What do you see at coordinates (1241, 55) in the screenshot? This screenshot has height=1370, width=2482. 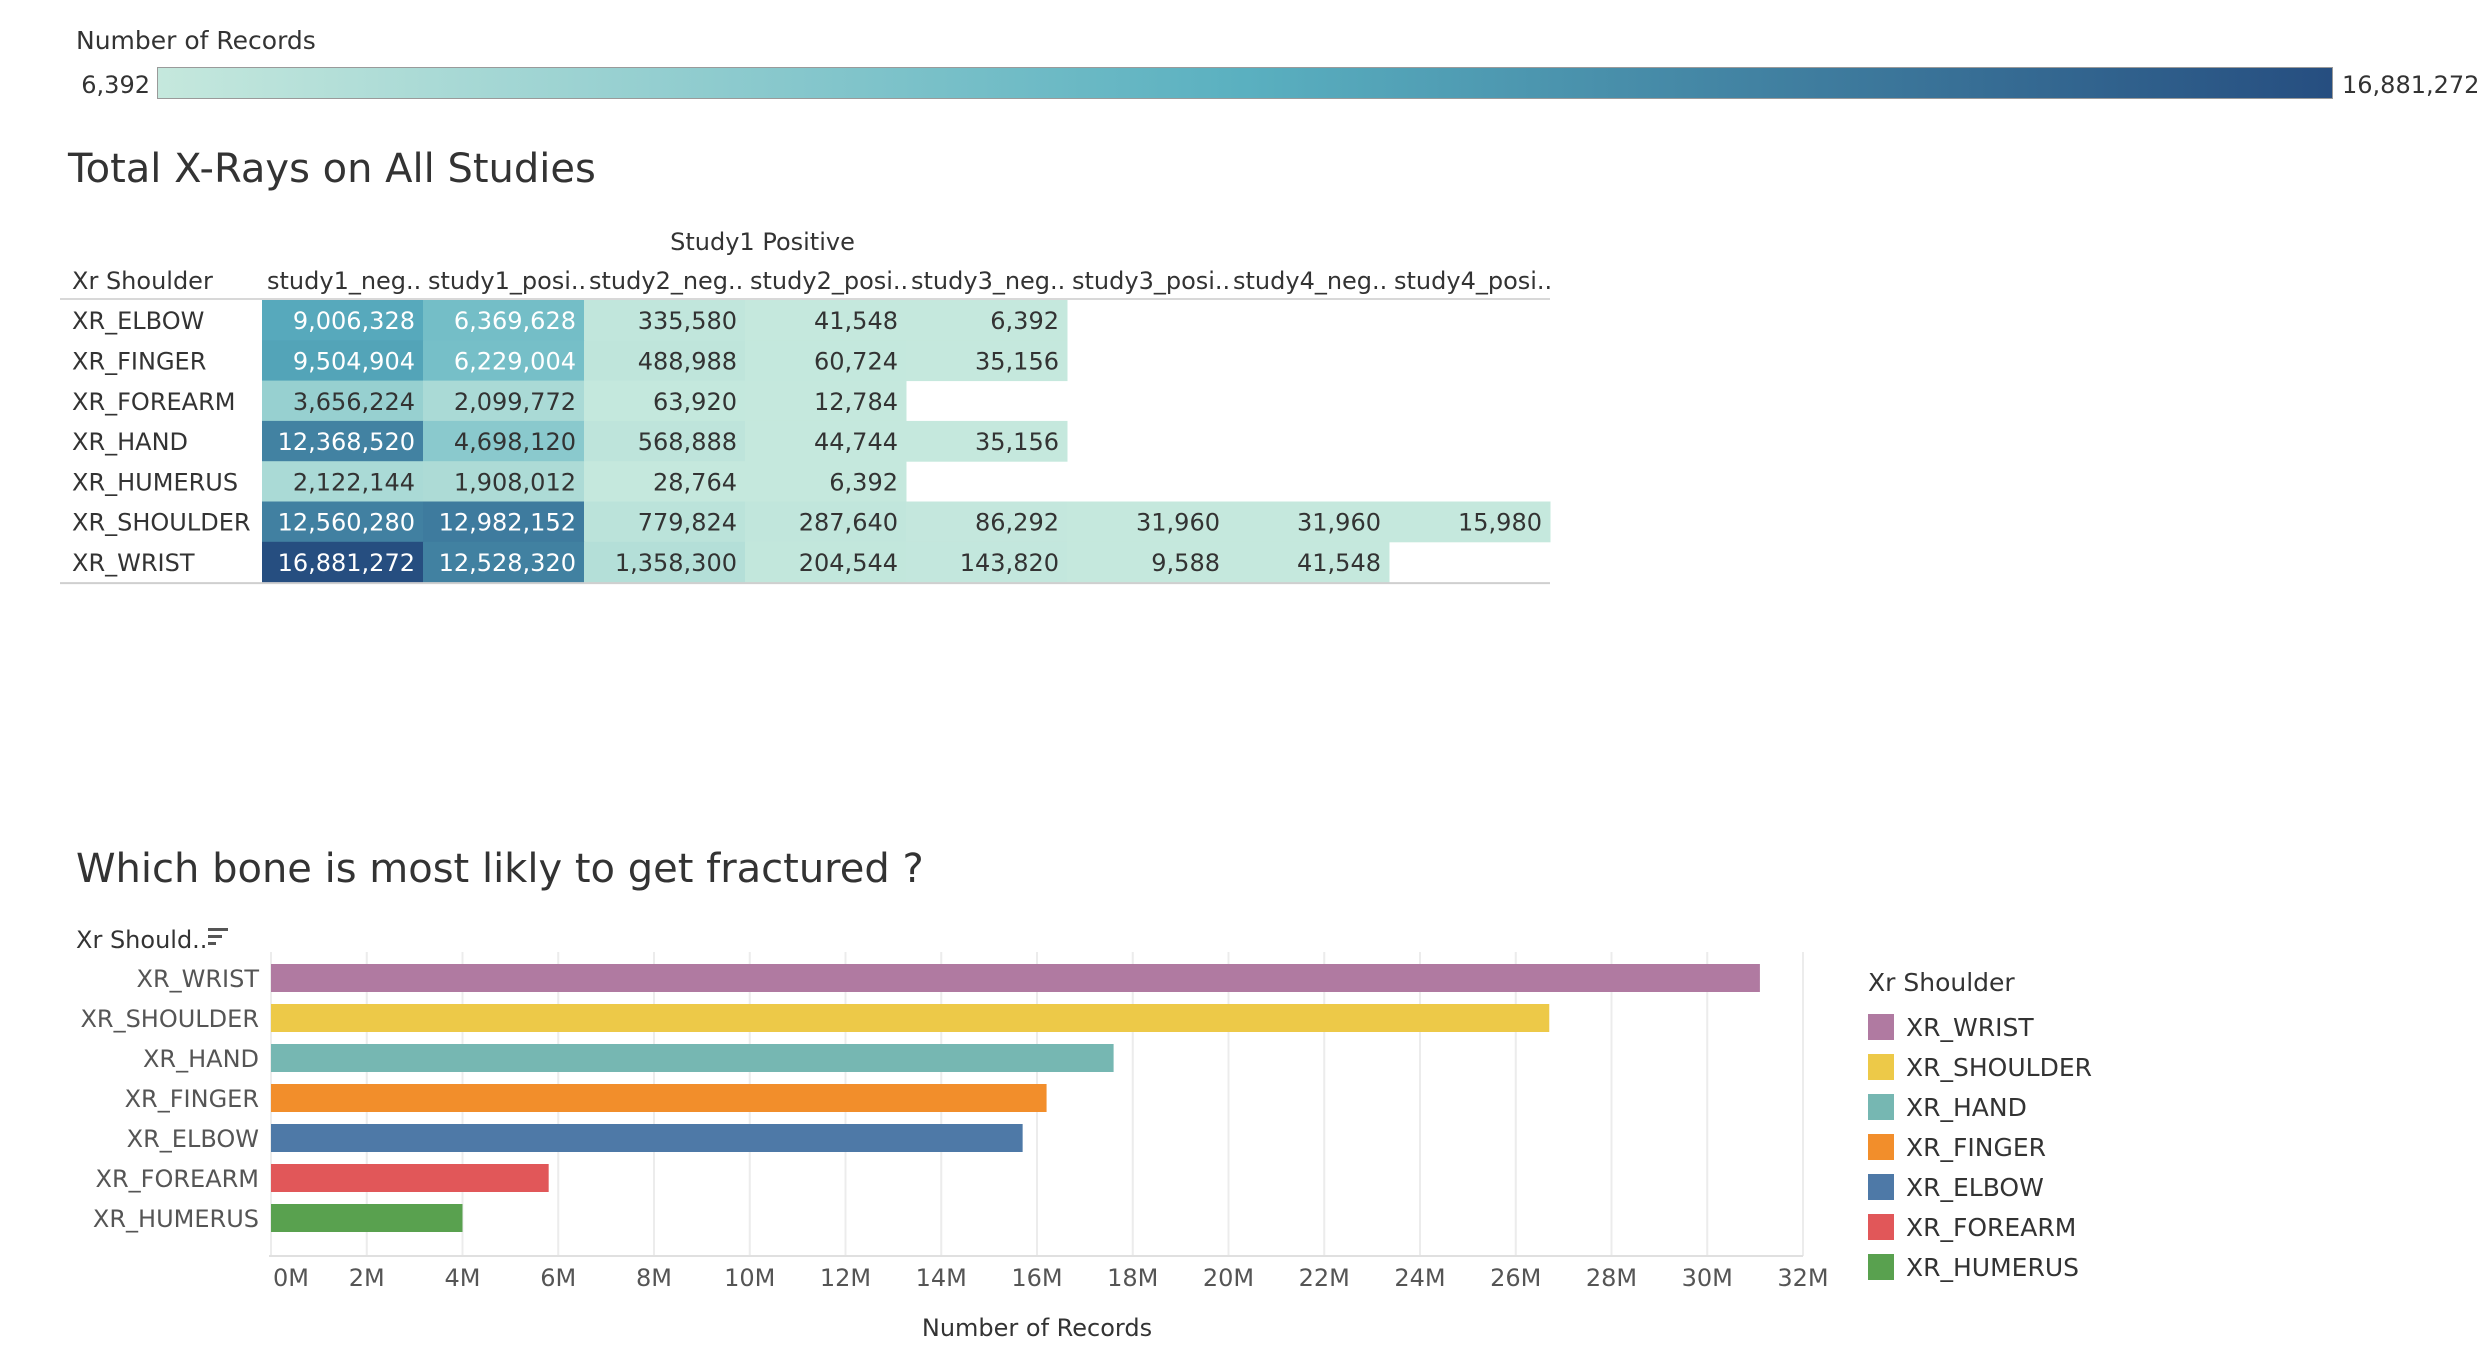 I see `color-legend: Number of Records 6,392 16,881,272` at bounding box center [1241, 55].